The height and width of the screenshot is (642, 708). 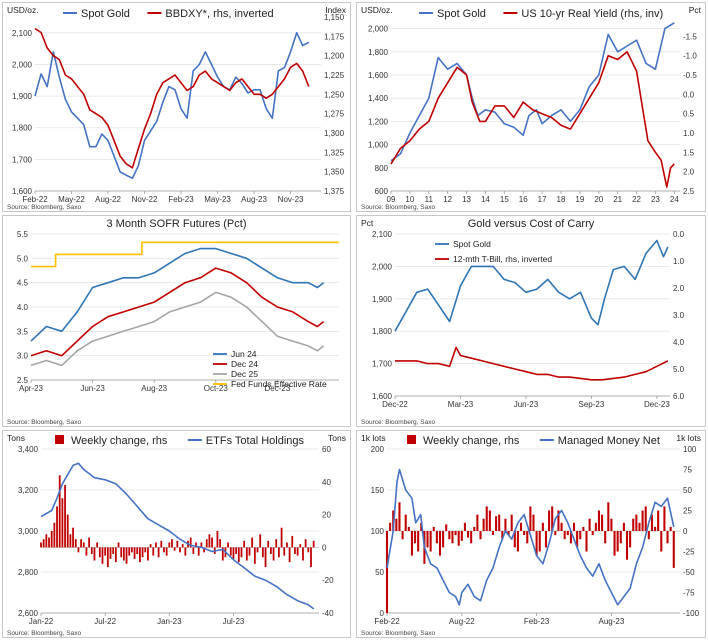 I want to click on x-tick-label: 09, so click(x=391, y=199).